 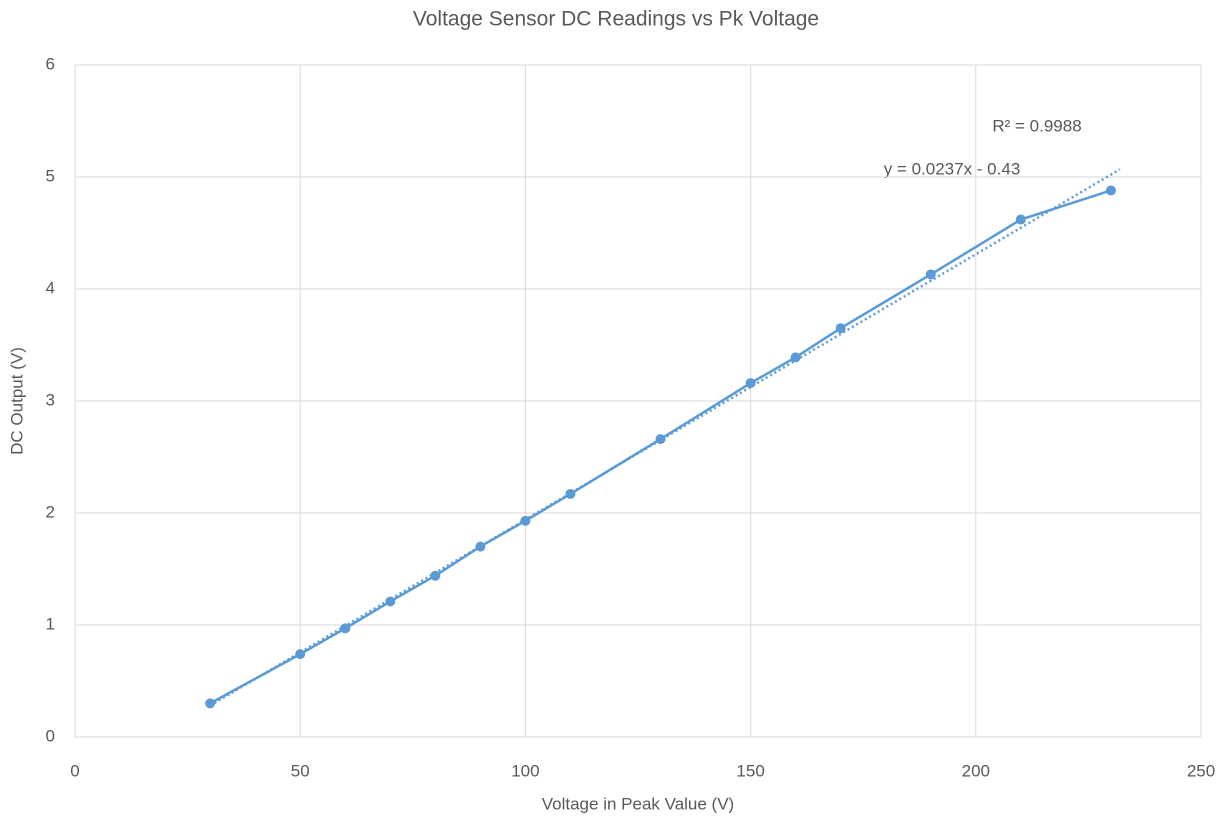 What do you see at coordinates (300, 770) in the screenshot?
I see `x-tick-label: 50` at bounding box center [300, 770].